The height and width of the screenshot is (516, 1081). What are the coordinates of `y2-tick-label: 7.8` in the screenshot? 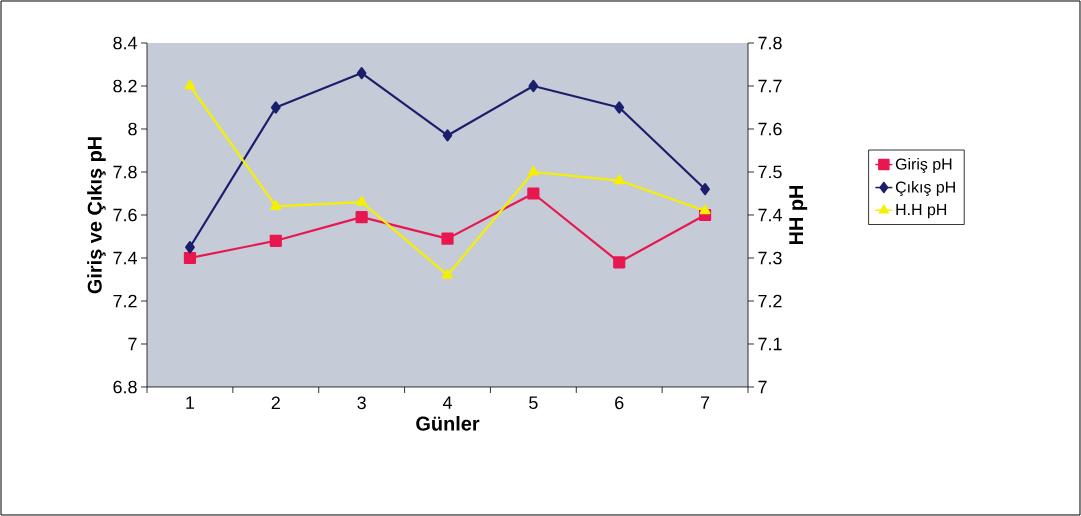 It's located at (770, 43).